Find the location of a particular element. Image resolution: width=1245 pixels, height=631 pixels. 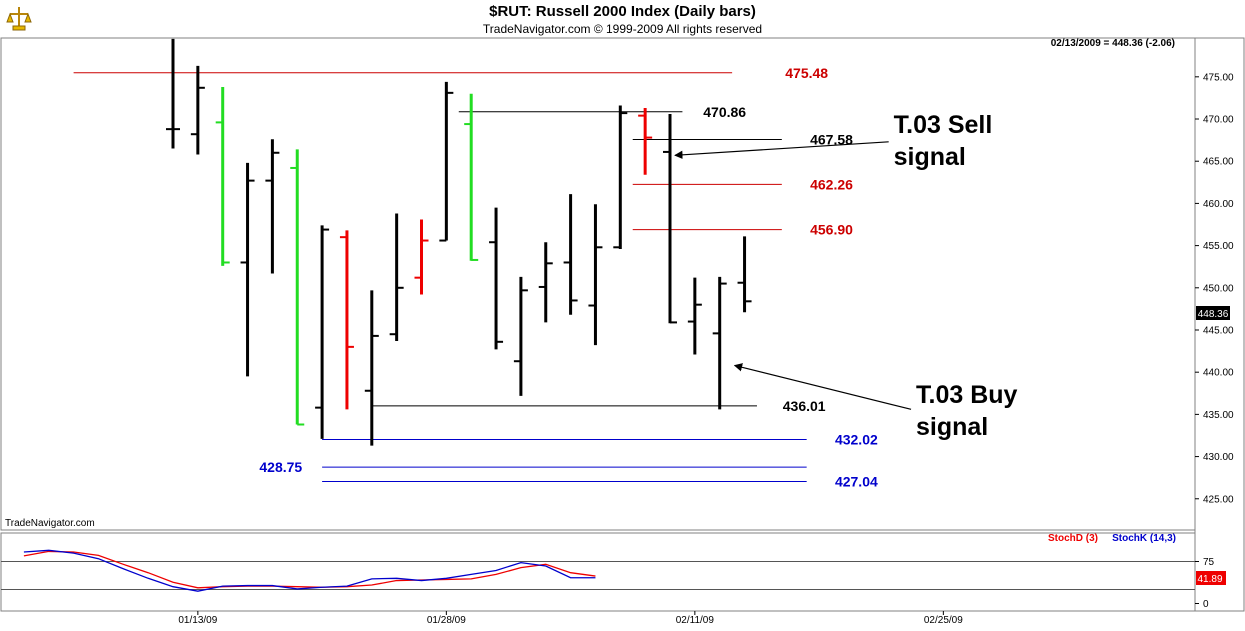

level-label: 427.04 is located at coordinates (856, 482).